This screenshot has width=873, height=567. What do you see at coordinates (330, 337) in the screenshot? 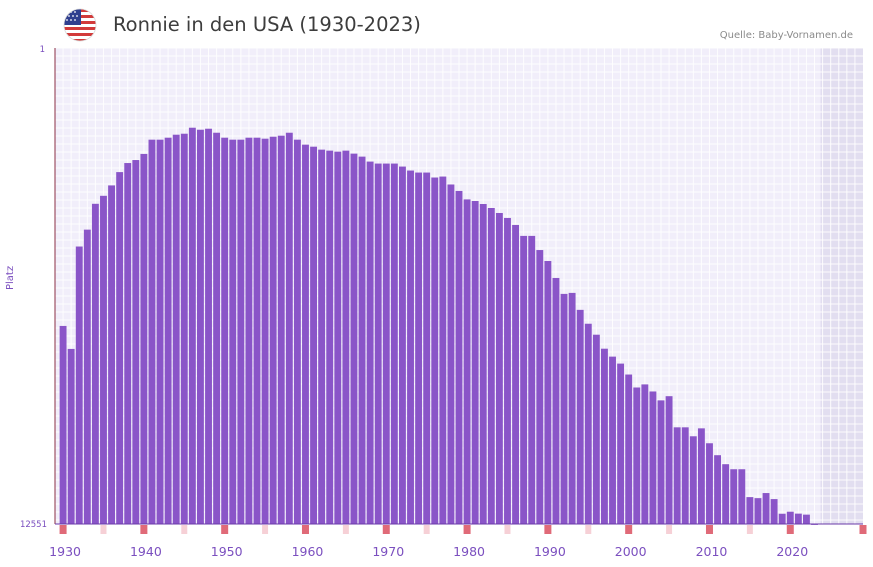
I see `bar-1963` at bounding box center [330, 337].